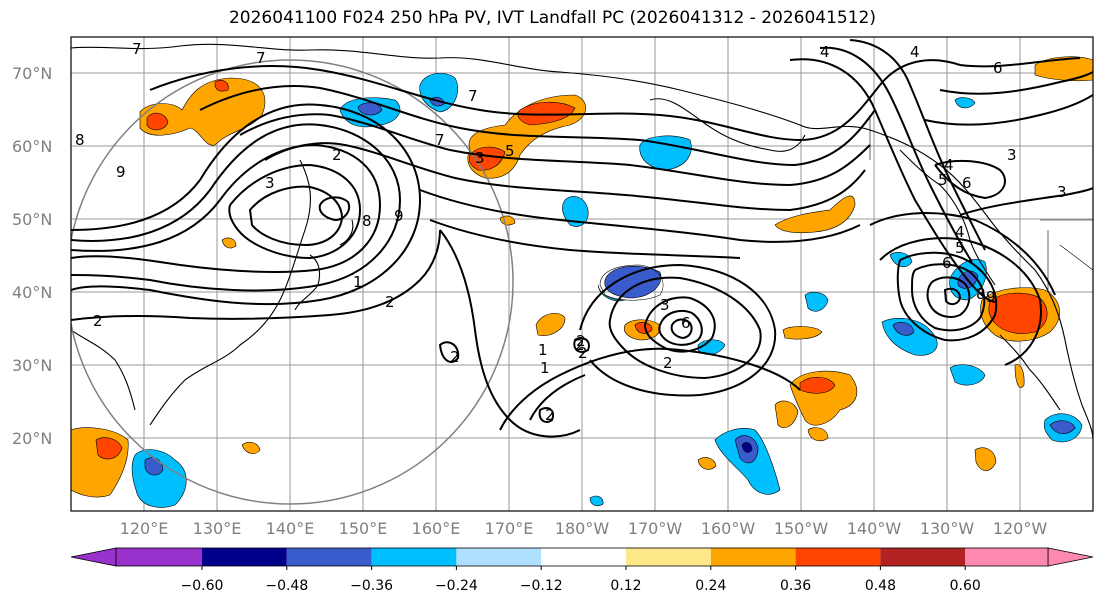 Image resolution: width=1105 pixels, height=604 pixels. I want to click on colorbar-tick-label: 0.24, so click(710, 586).